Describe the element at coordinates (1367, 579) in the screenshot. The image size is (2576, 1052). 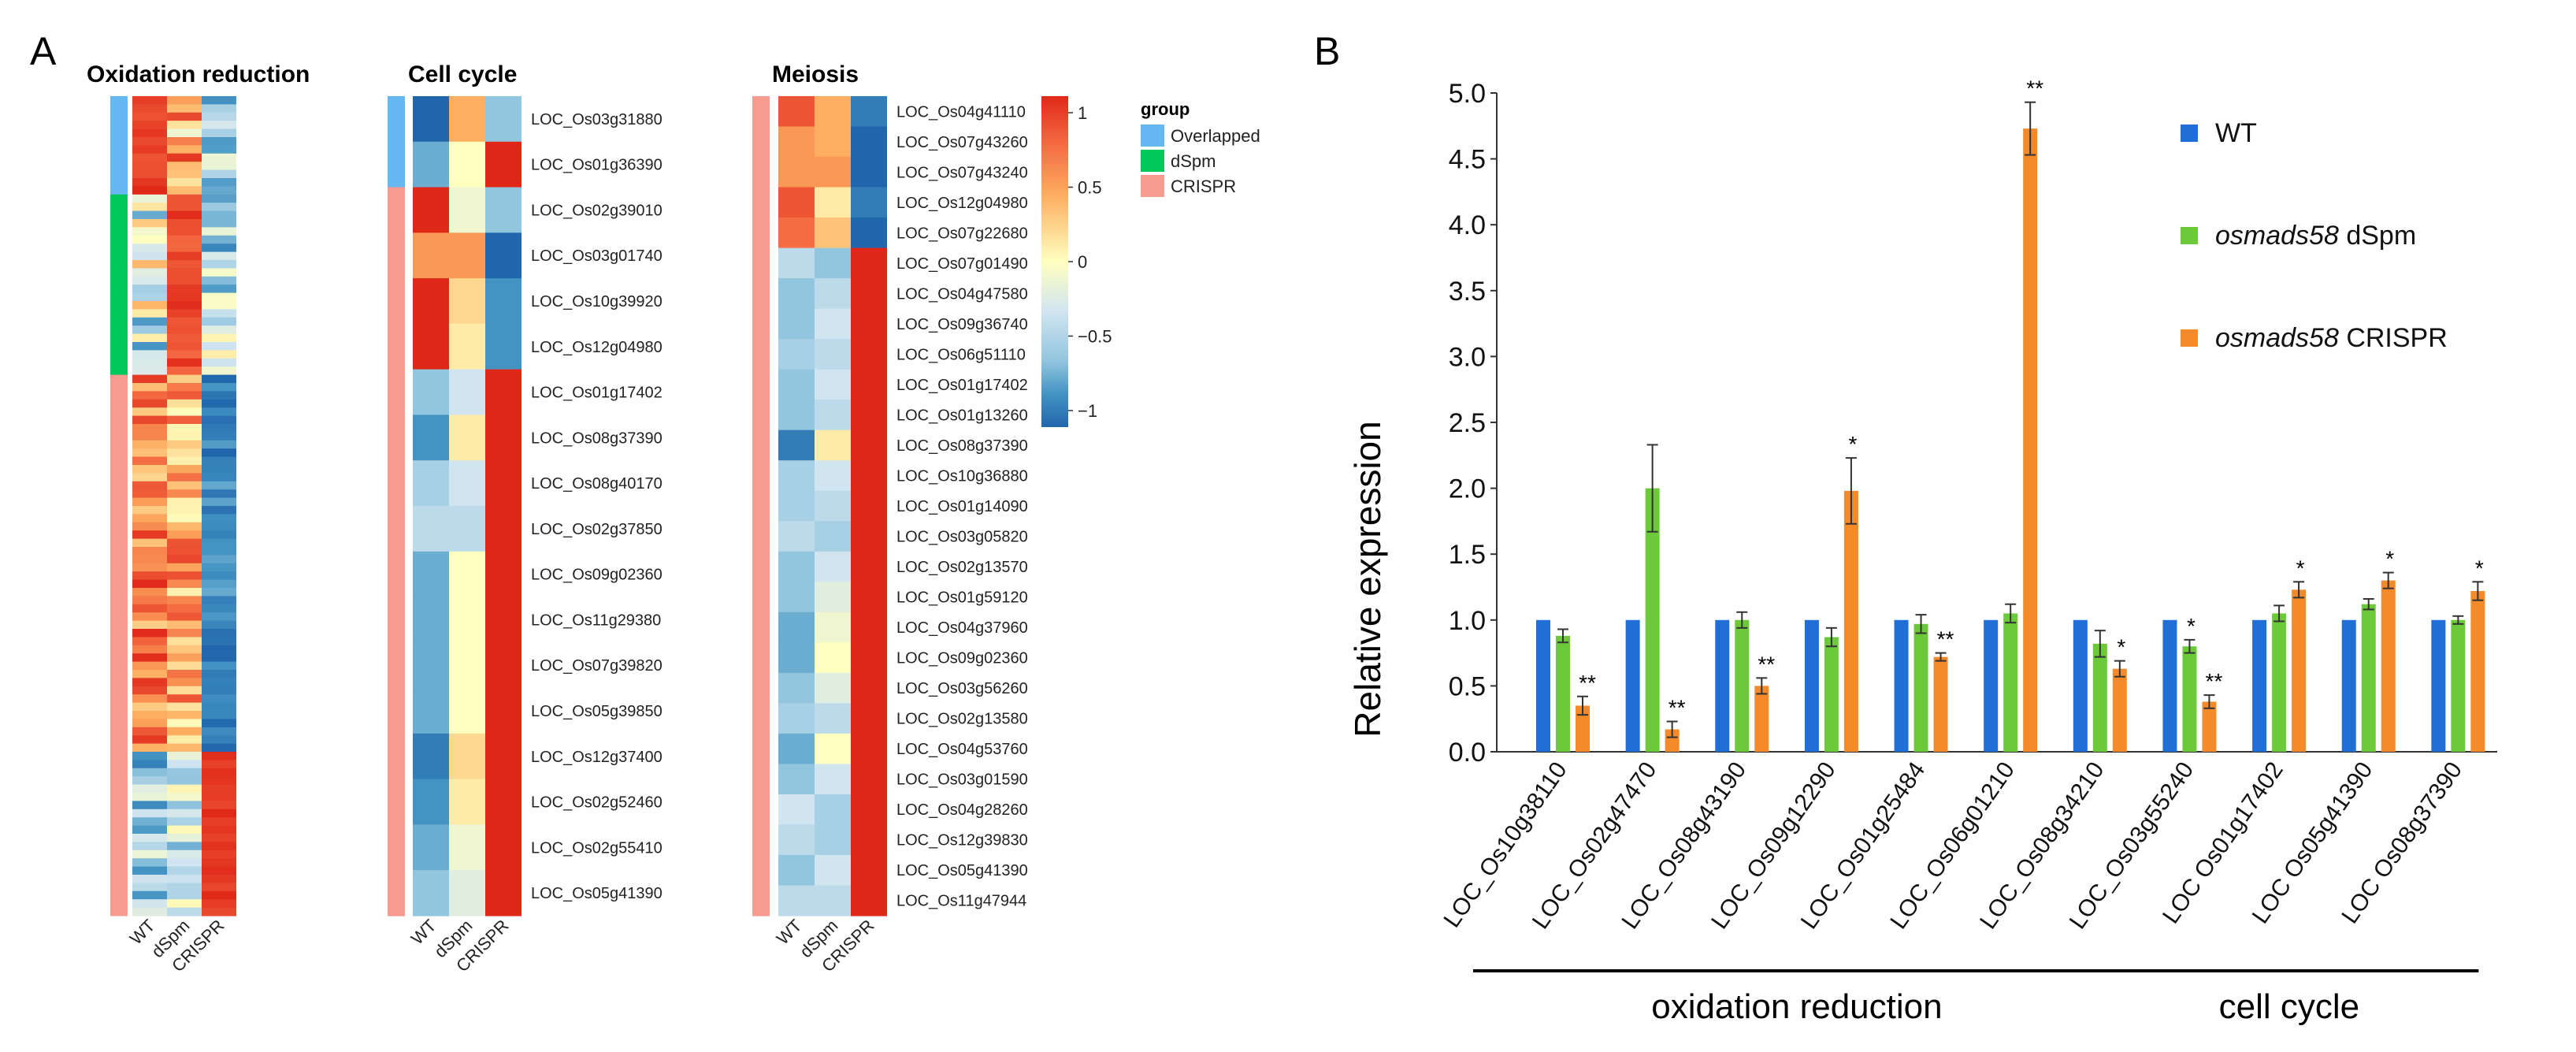
I see `y-axis-label: Relative expression` at that location.